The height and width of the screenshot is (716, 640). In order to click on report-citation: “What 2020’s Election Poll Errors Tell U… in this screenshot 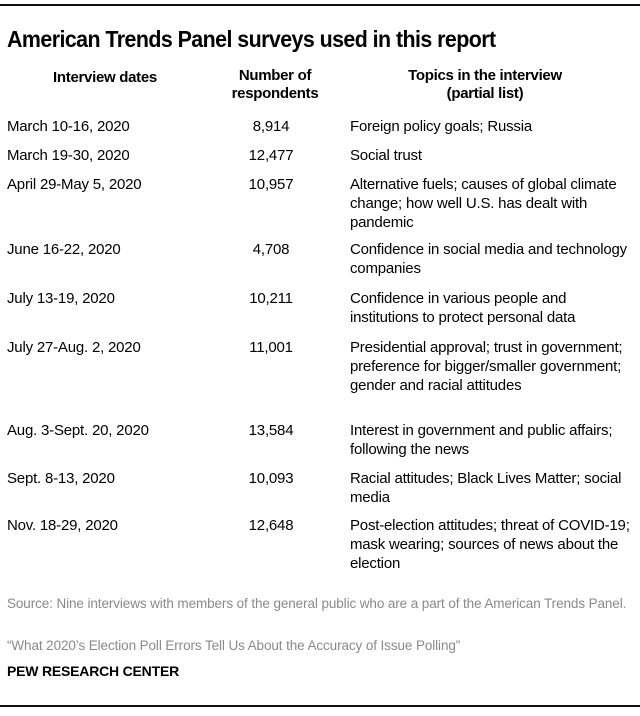, I will do `click(234, 645)`.